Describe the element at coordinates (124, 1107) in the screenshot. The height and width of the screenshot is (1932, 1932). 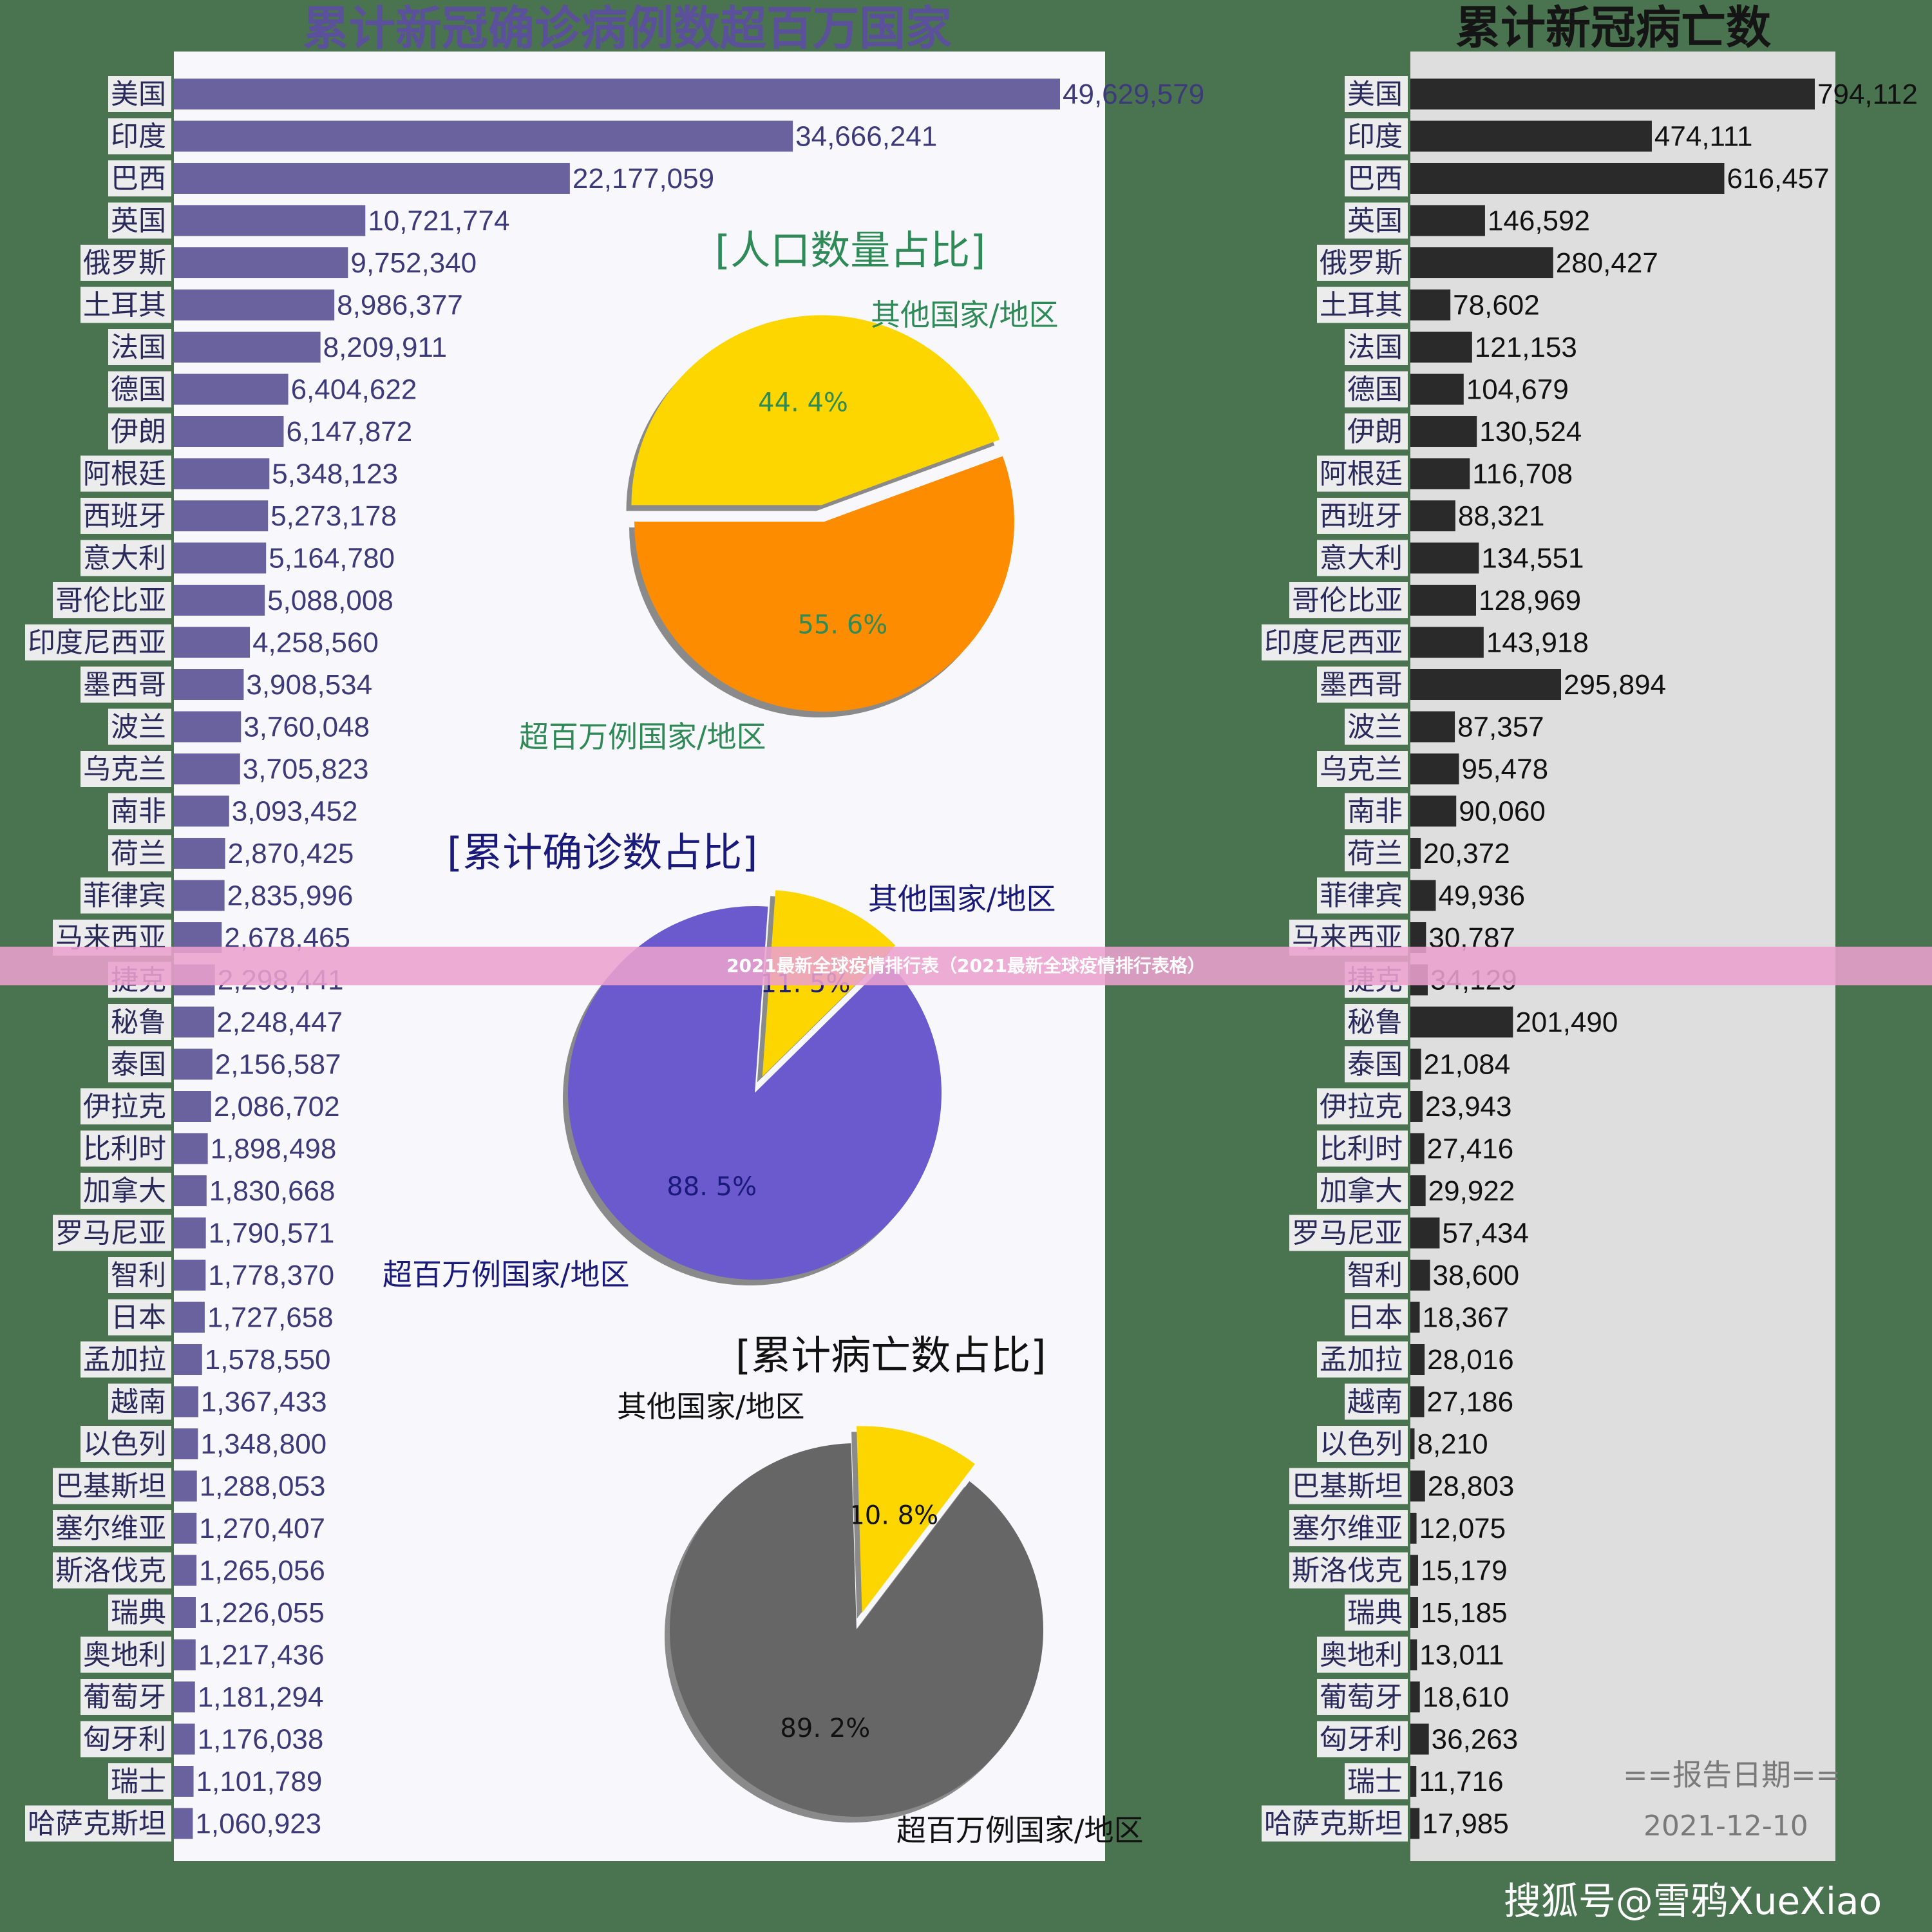
I see `cases-category-label: 伊拉克` at that location.